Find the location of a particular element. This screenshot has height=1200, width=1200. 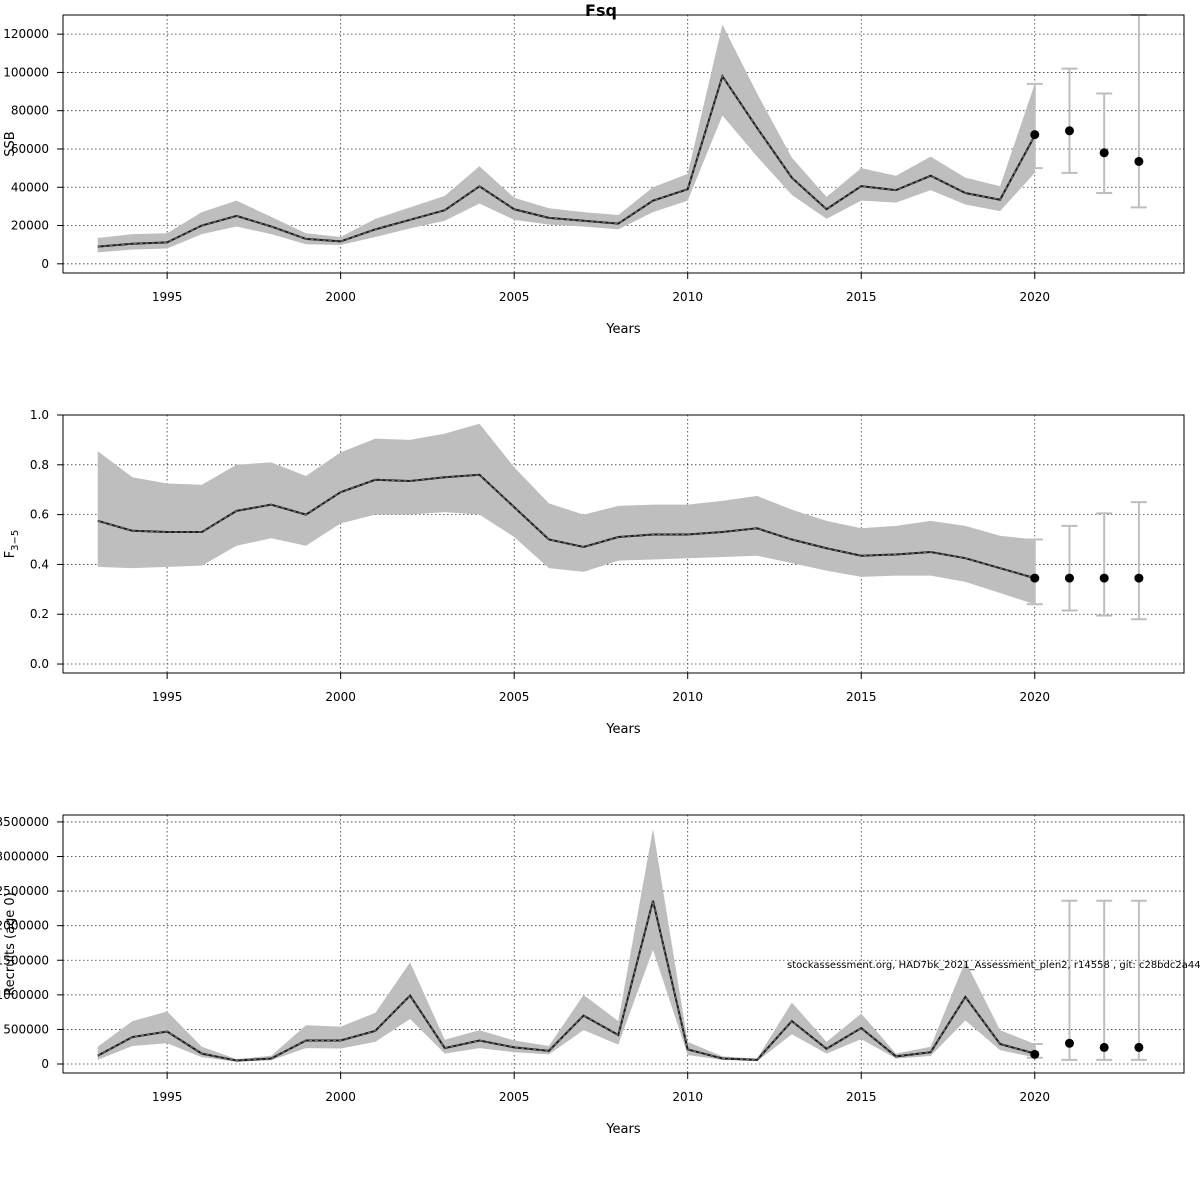

y-tick-label: 0.0 is located at coordinates (39, 664).